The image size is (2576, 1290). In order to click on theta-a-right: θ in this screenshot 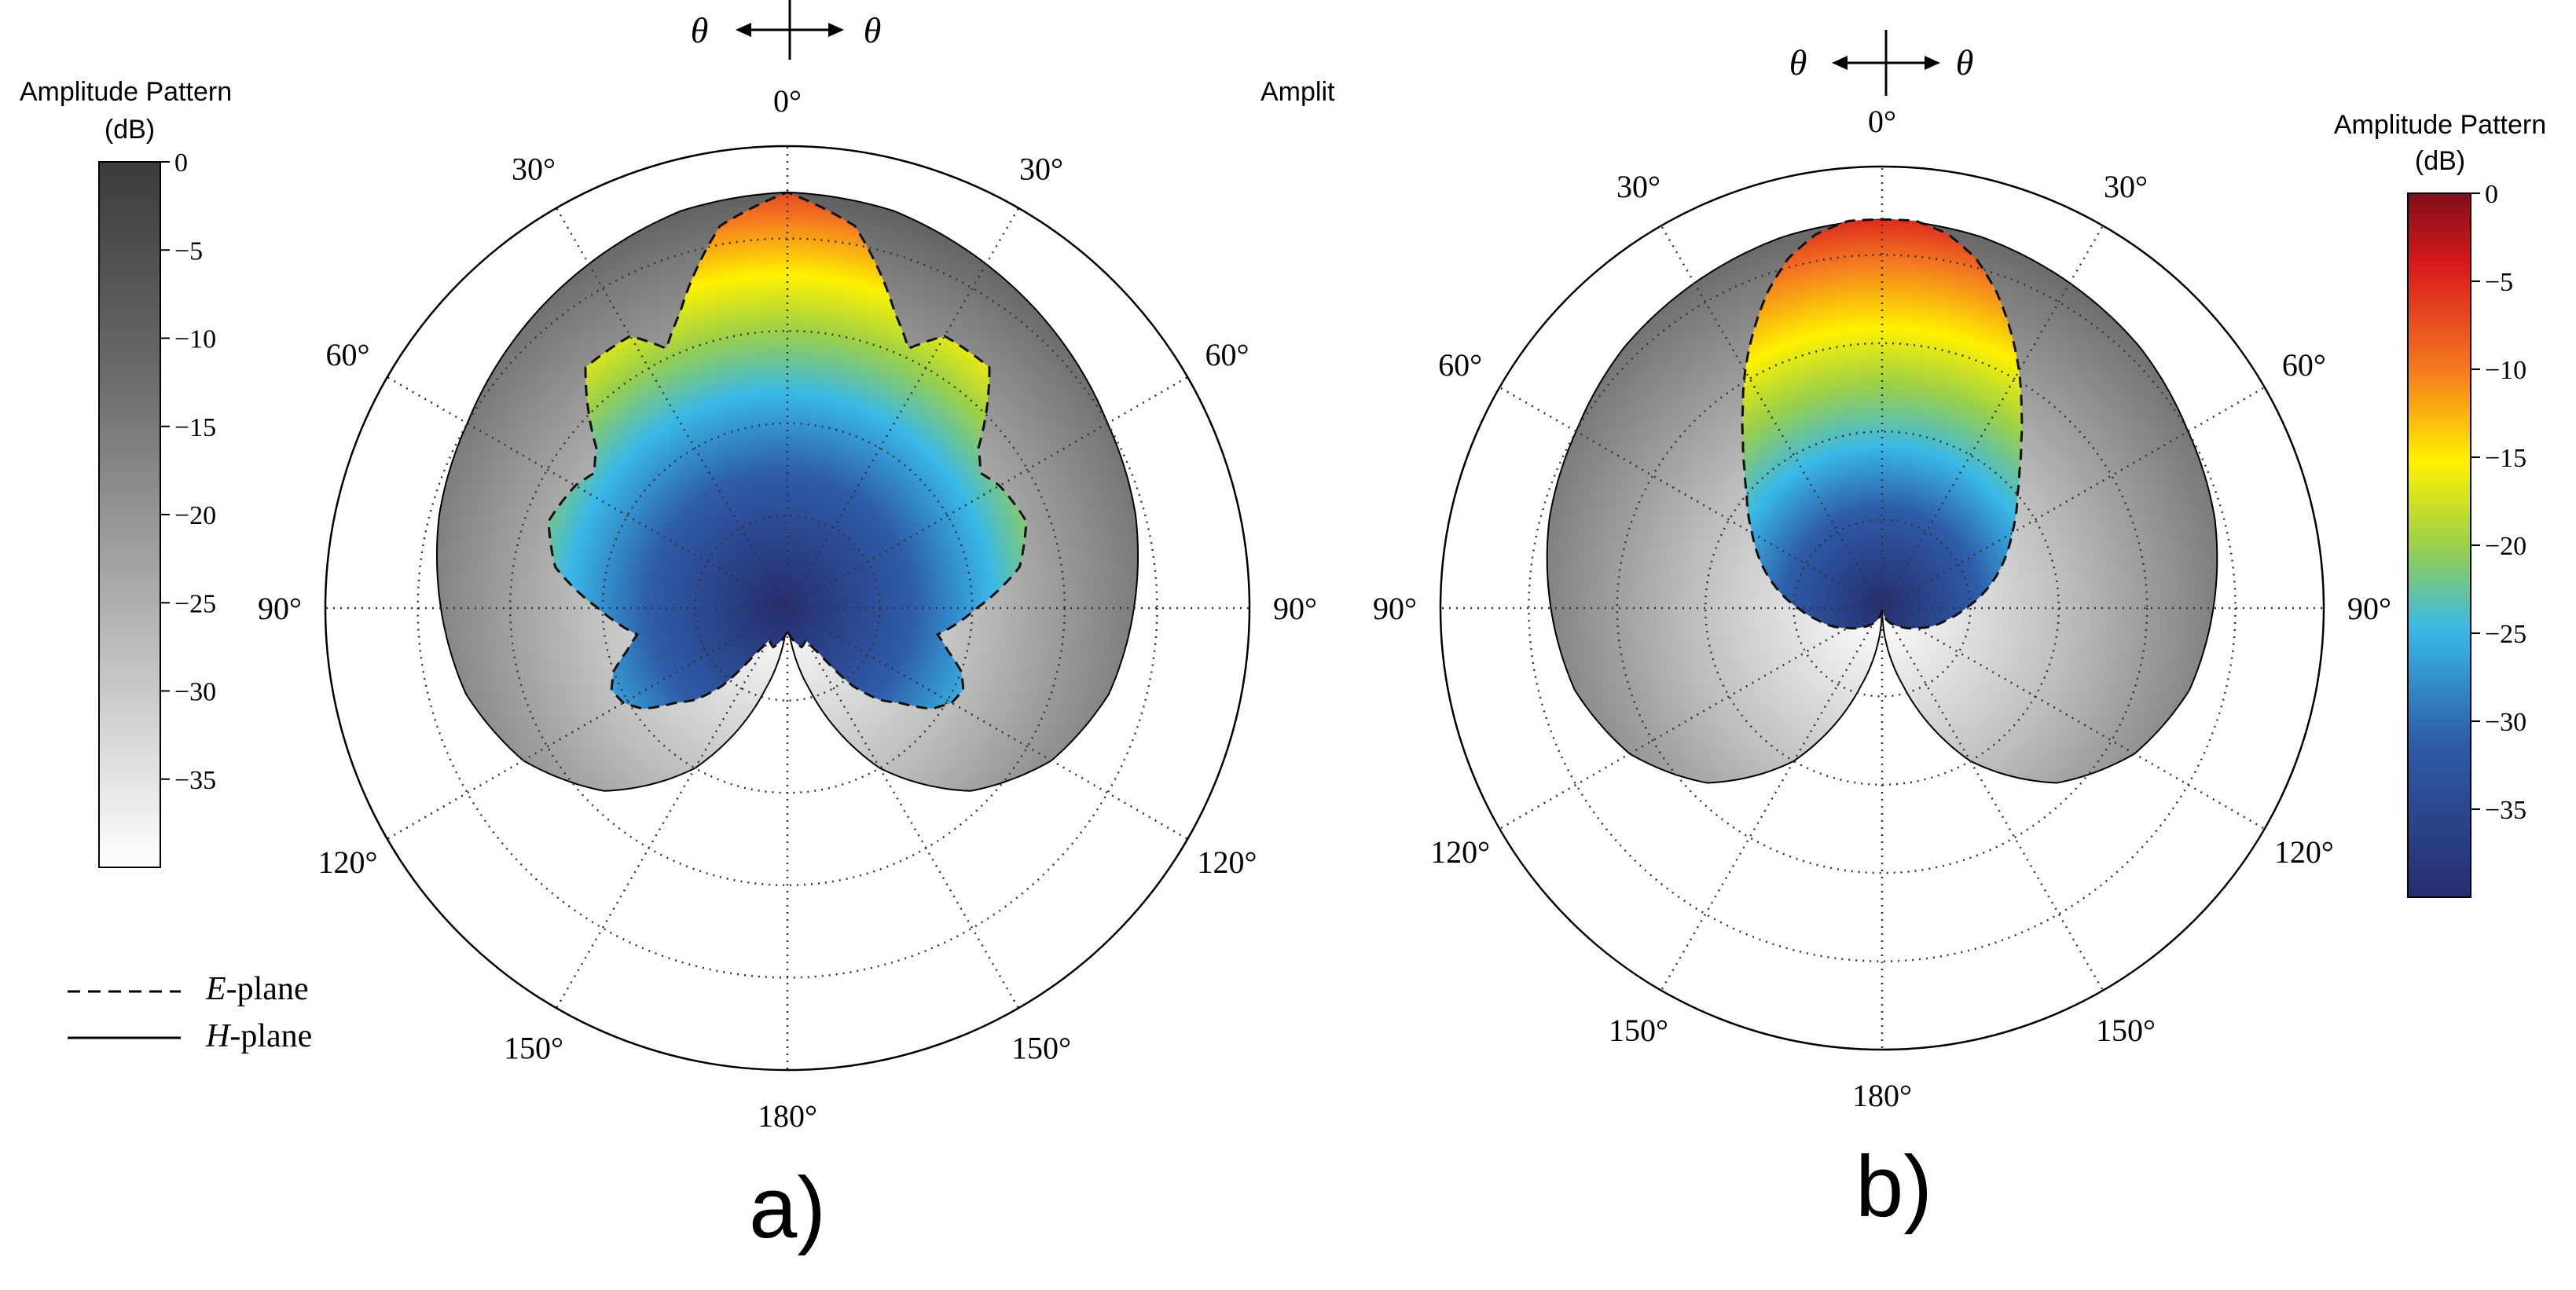, I will do `click(873, 30)`.